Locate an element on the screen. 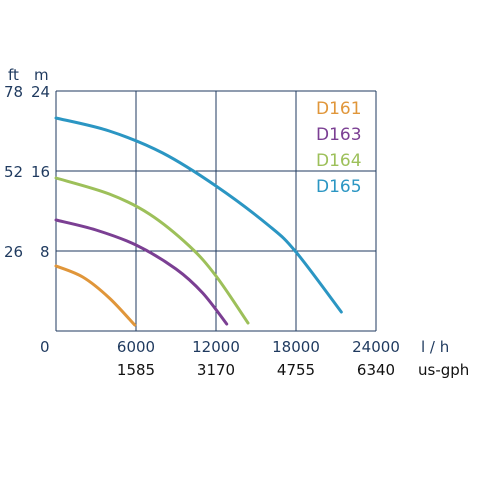 This screenshot has width=480, height=480. y-tick-m-8: 8 is located at coordinates (45, 252).